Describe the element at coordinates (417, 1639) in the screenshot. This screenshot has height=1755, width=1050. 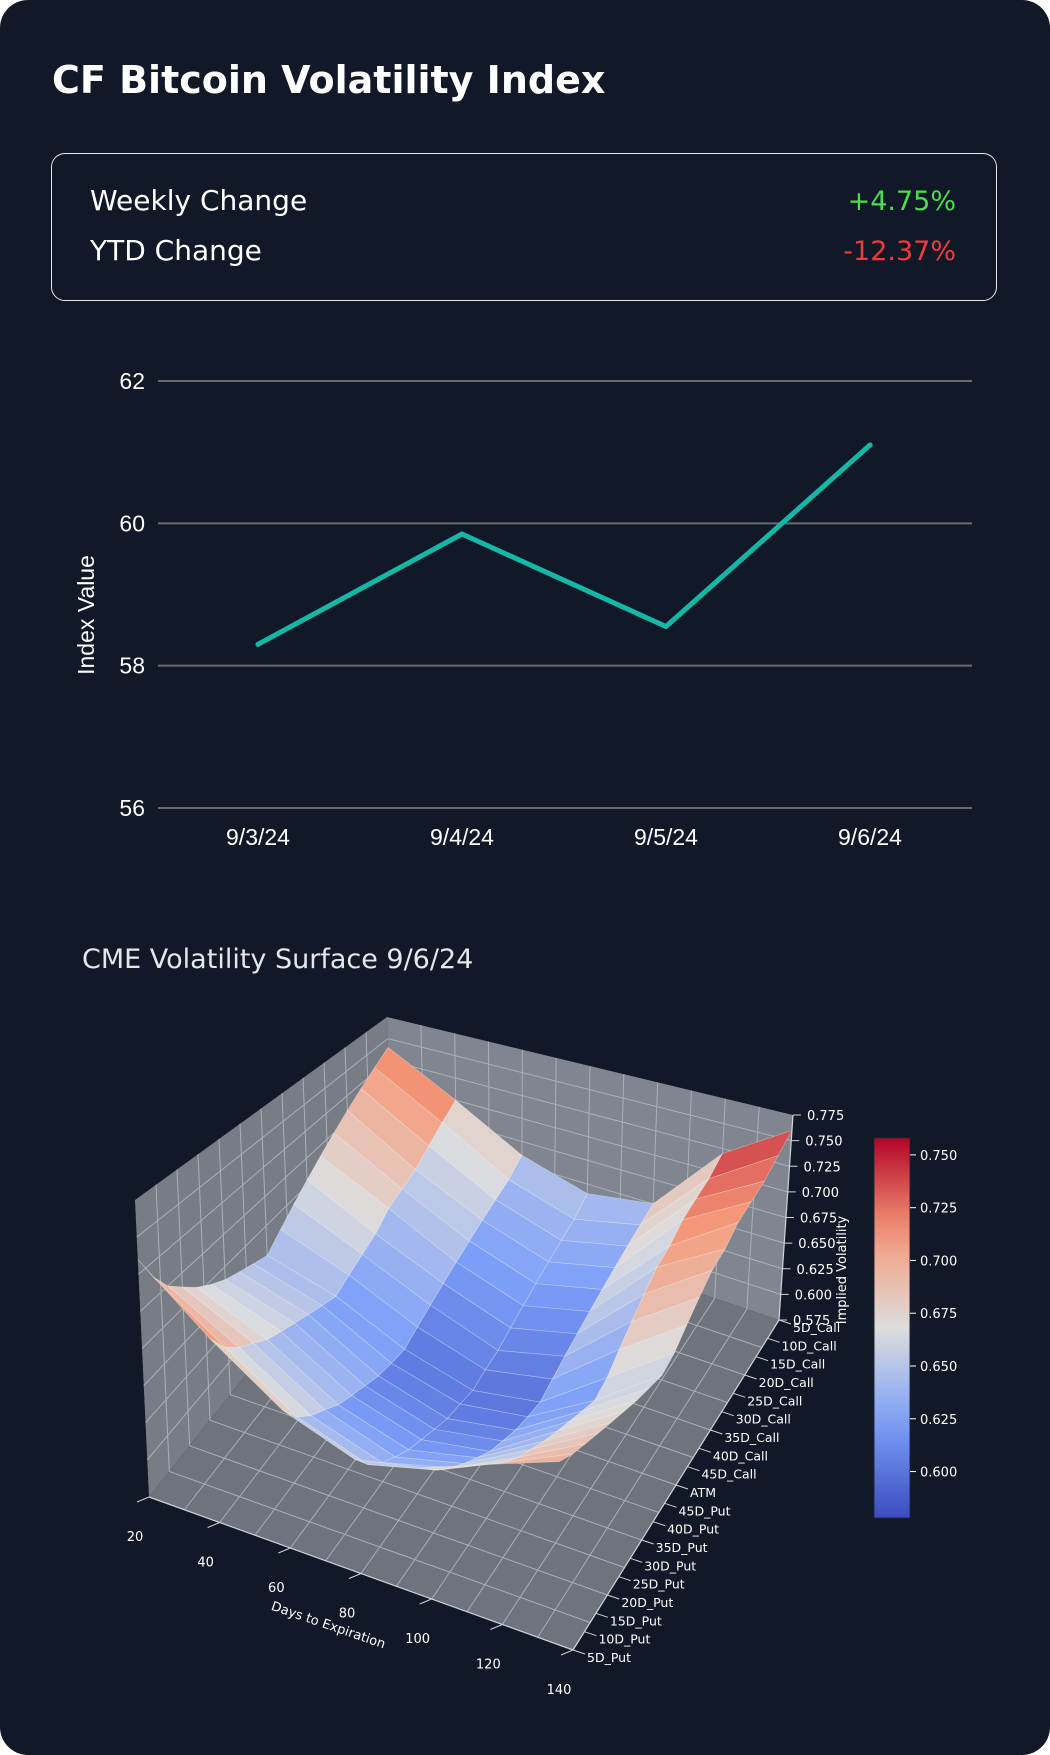
I see `x-tick-label: 100` at that location.